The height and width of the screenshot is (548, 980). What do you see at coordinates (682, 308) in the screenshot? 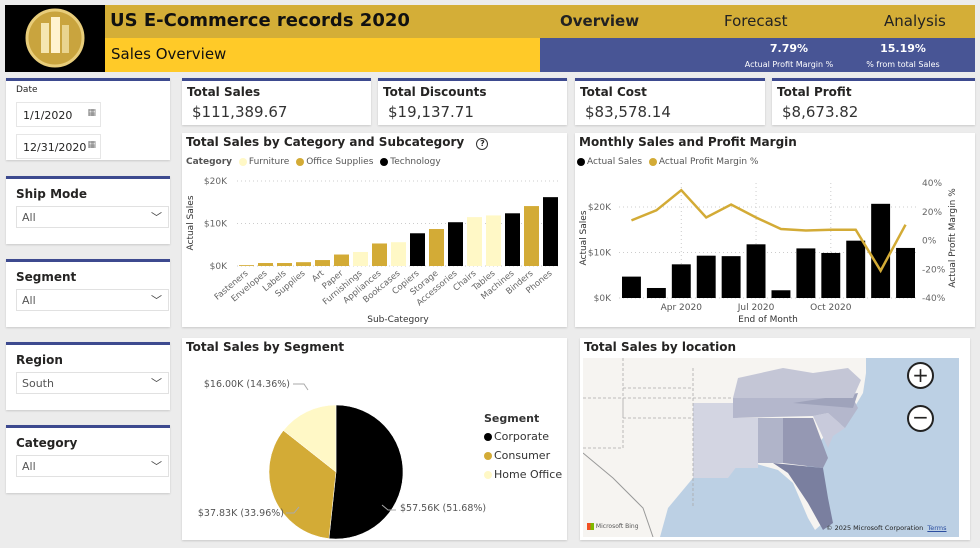
I see `x-tick-label: Apr 2020` at bounding box center [682, 308].